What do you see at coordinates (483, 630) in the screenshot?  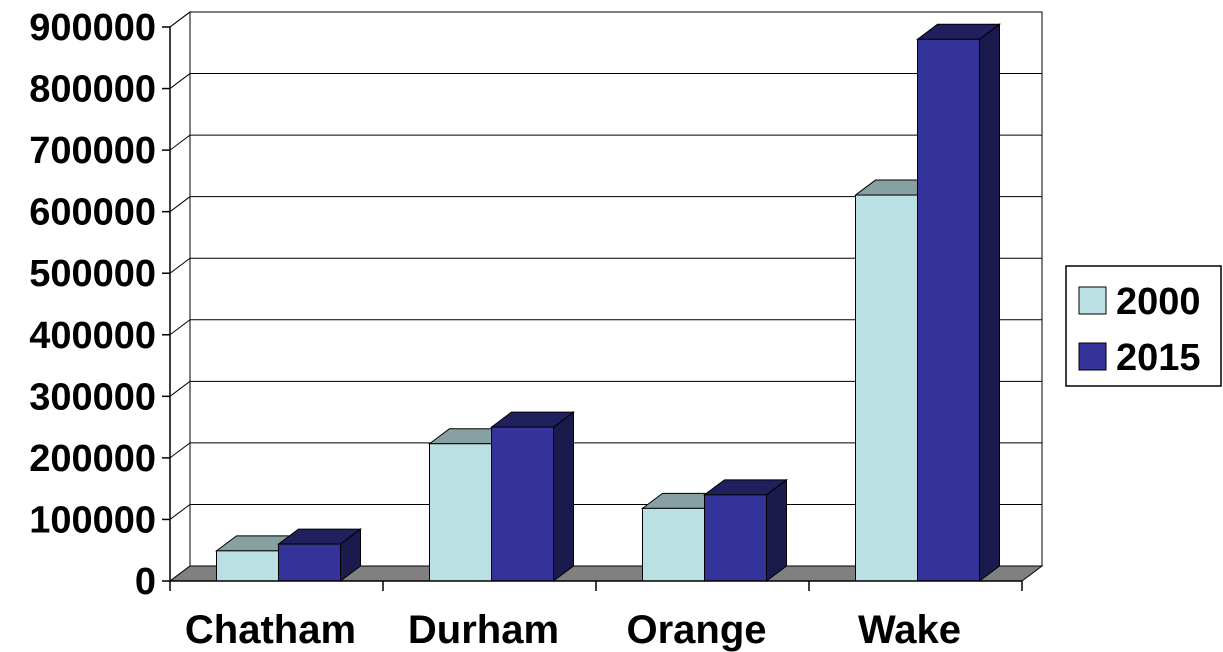 I see `x-tick-label-durham: Durham` at bounding box center [483, 630].